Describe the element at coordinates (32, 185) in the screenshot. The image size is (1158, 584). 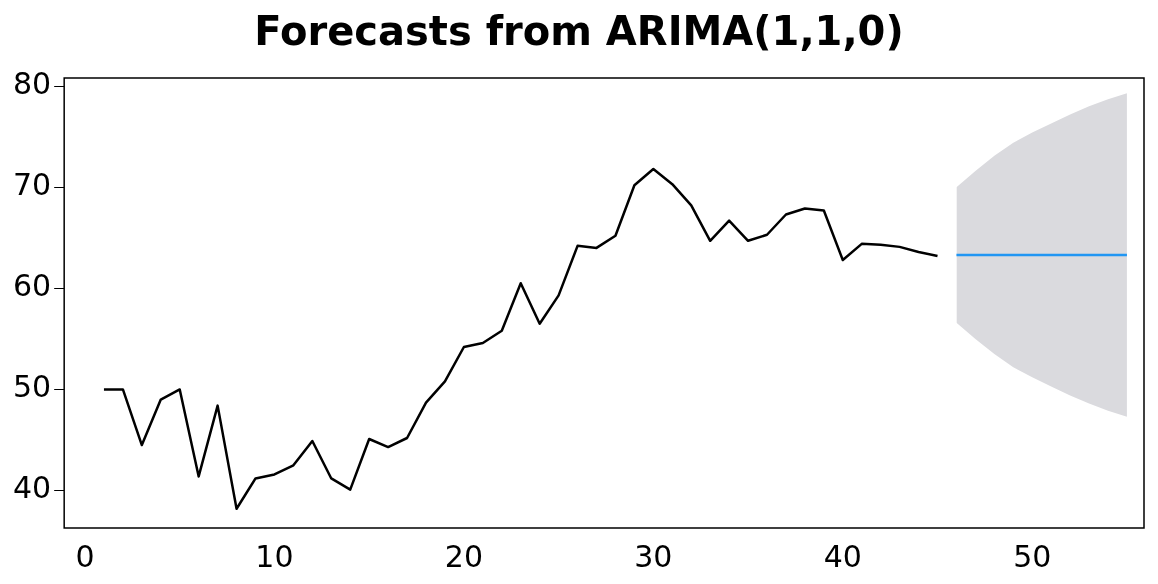
I see `y-tick-label: 70` at that location.